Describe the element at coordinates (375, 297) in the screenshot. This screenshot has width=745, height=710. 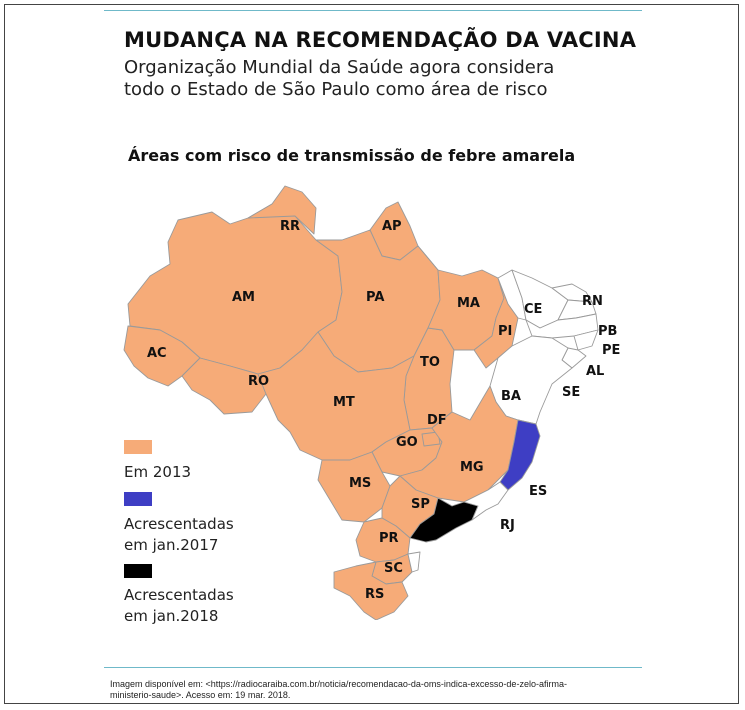
I see `label-PA: PA` at that location.